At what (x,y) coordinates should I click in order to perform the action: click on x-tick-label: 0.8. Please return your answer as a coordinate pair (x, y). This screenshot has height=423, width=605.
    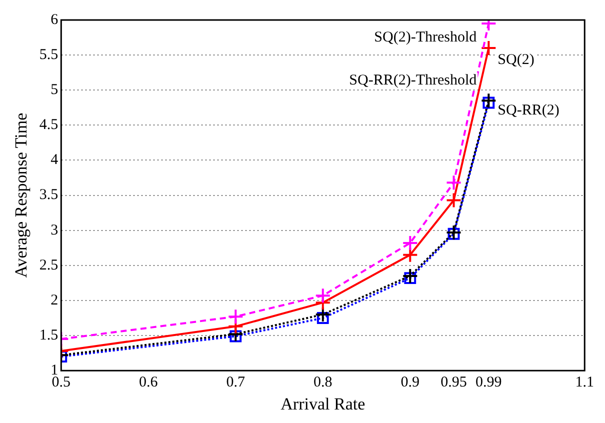
    Looking at the image, I should click on (323, 382).